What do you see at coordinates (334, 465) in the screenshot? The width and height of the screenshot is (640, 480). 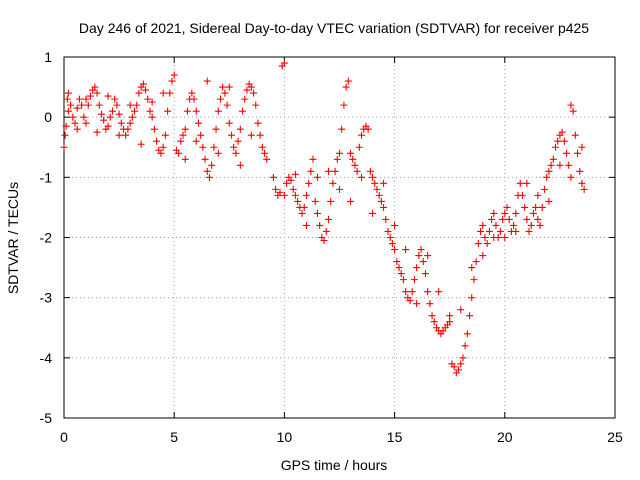 I see `x-axis-label: GPS time / hours` at bounding box center [334, 465].